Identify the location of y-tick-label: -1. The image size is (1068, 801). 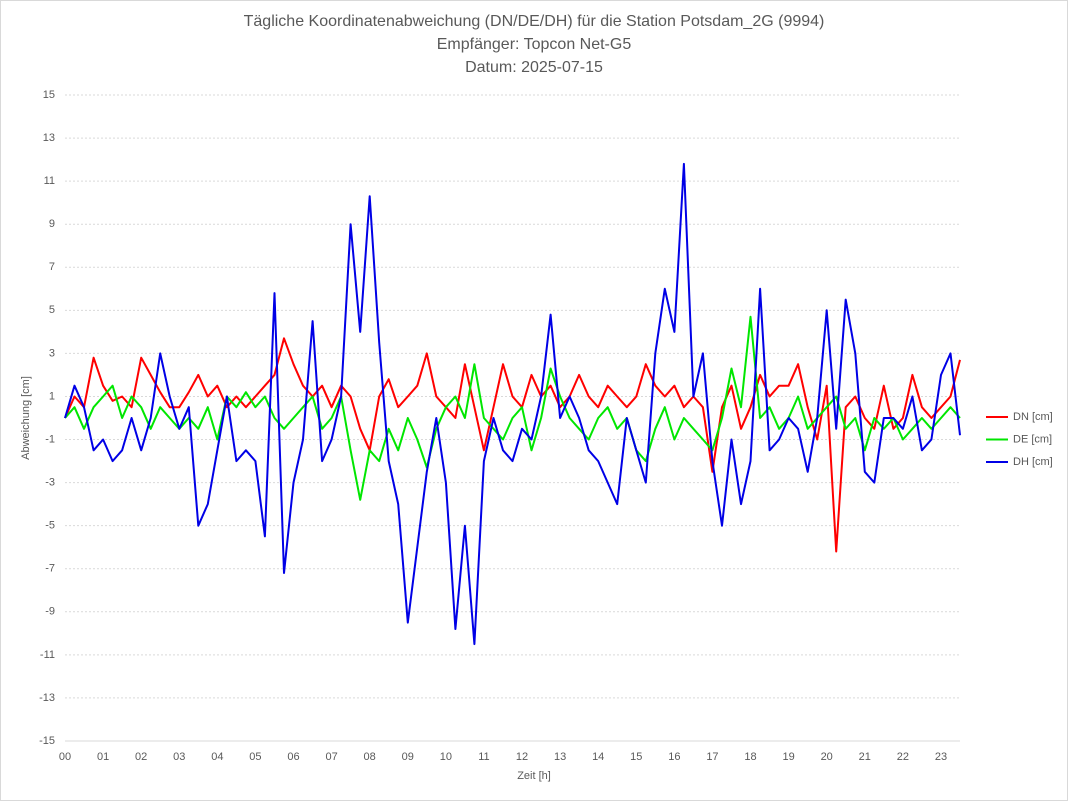
(50, 439).